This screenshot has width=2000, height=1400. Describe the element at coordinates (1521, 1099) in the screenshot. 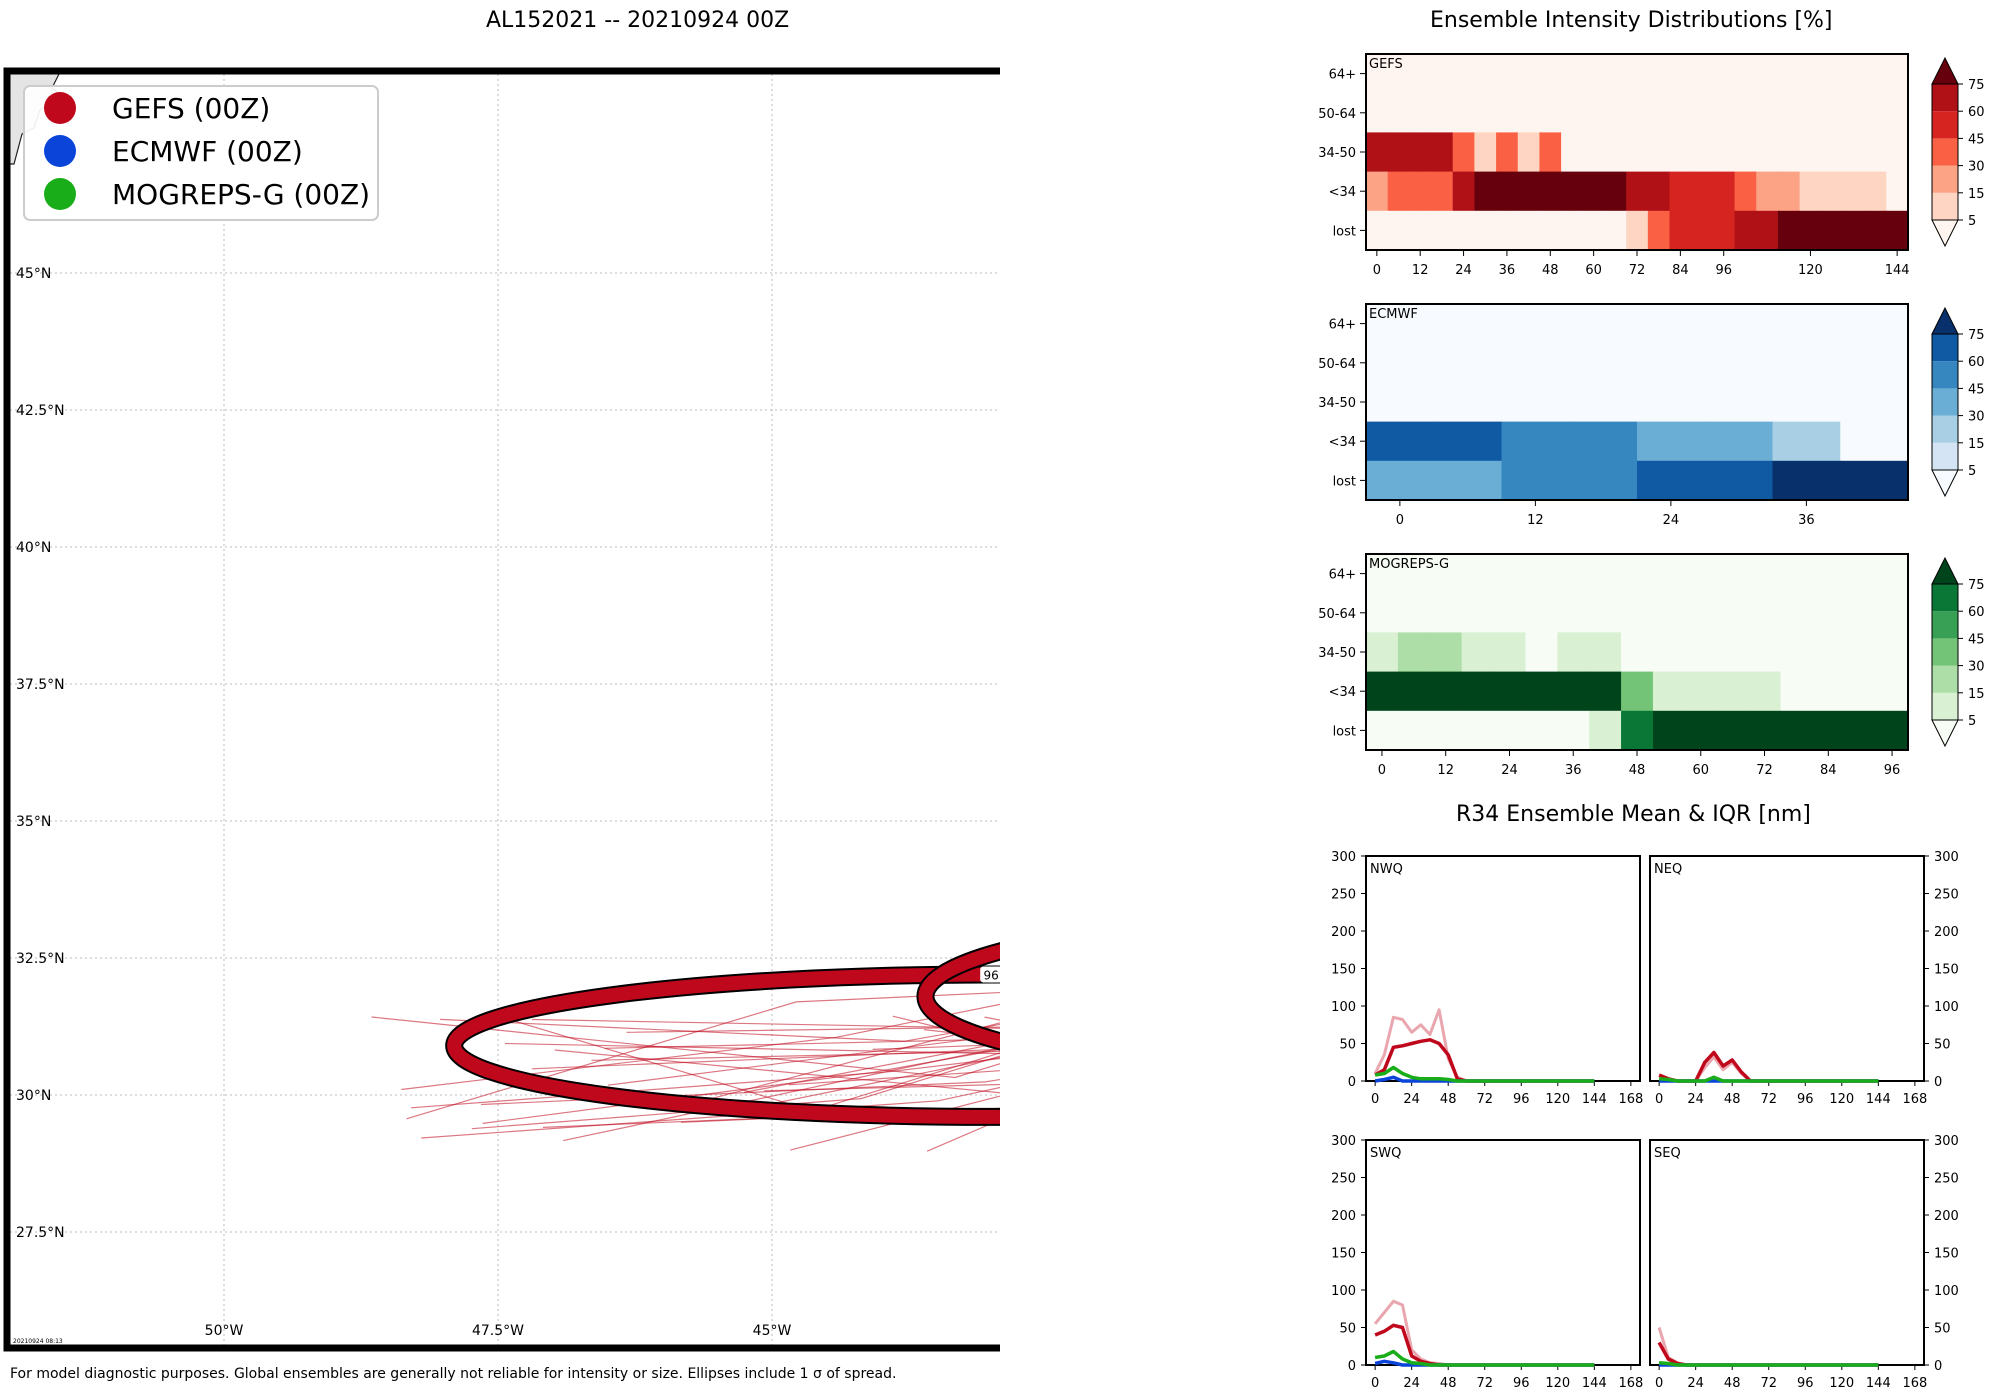

I see `r34-x-label: 96` at that location.